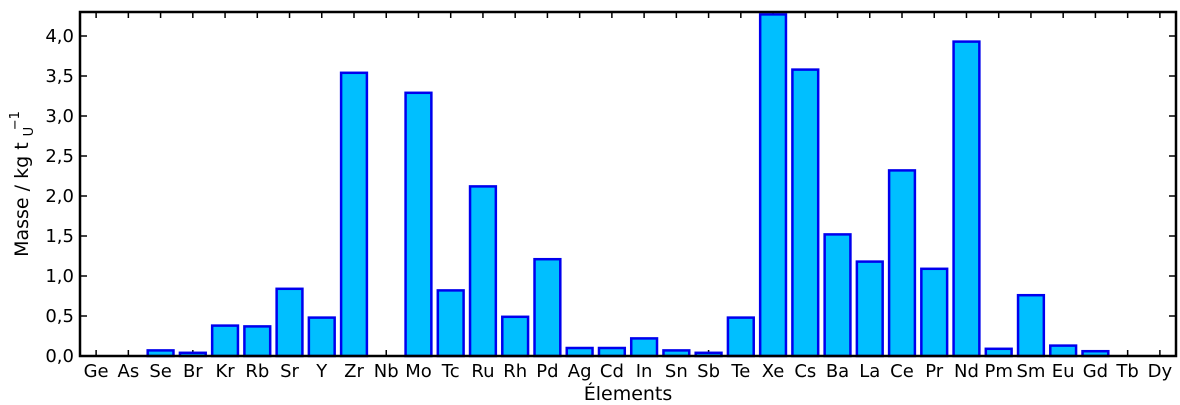  I want to click on x-tick-label-cs: Cs, so click(805, 371).